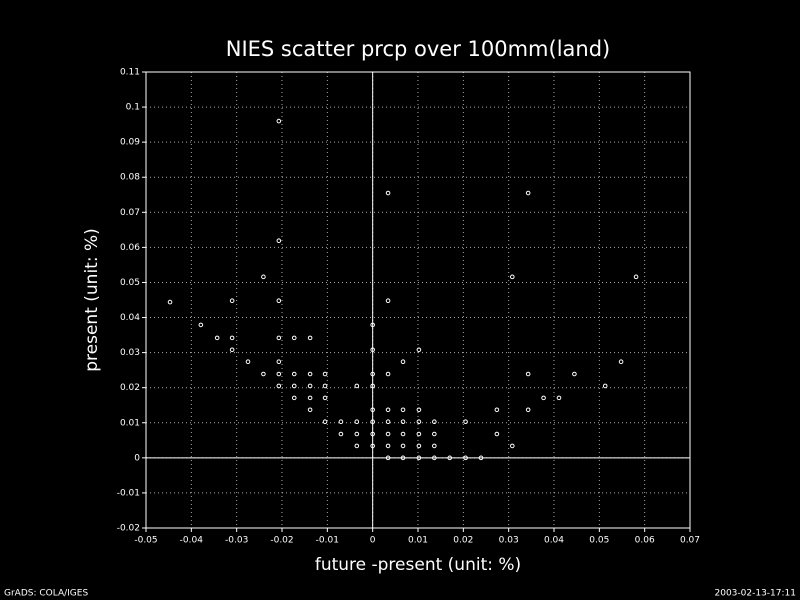  What do you see at coordinates (130, 178) in the screenshot?
I see `y-tick-label: 0.08` at bounding box center [130, 178].